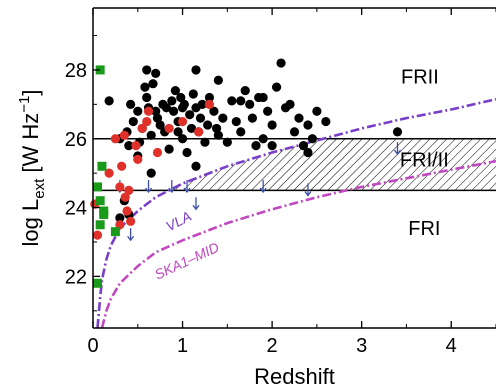 This screenshot has height=388, width=496. Describe the element at coordinates (92, 346) in the screenshot. I see `x-tick-label: 0` at that location.